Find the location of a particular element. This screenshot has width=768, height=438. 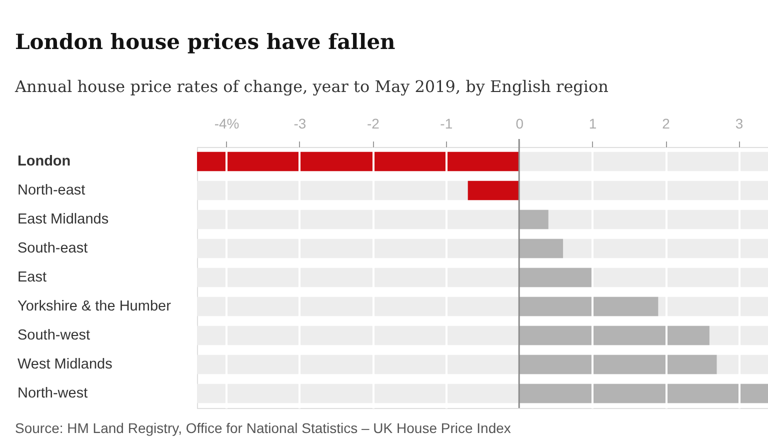

y-tick-label: North-west is located at coordinates (53, 394).